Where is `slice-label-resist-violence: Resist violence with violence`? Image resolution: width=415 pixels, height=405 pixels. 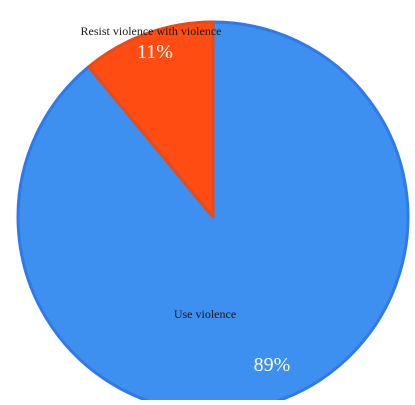
slice-label-resist-violence: Resist violence with violence is located at coordinates (151, 31).